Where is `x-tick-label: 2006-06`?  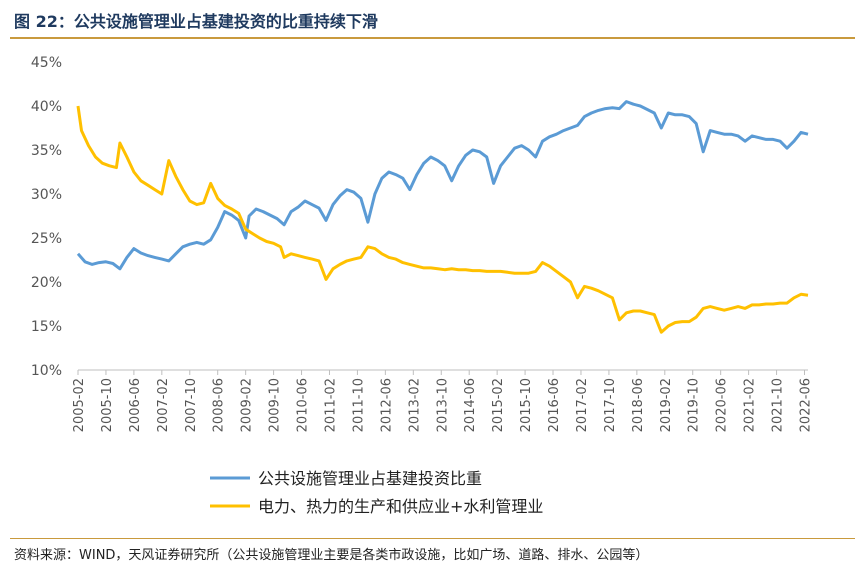 x-tick-label: 2006-06 is located at coordinates (135, 405).